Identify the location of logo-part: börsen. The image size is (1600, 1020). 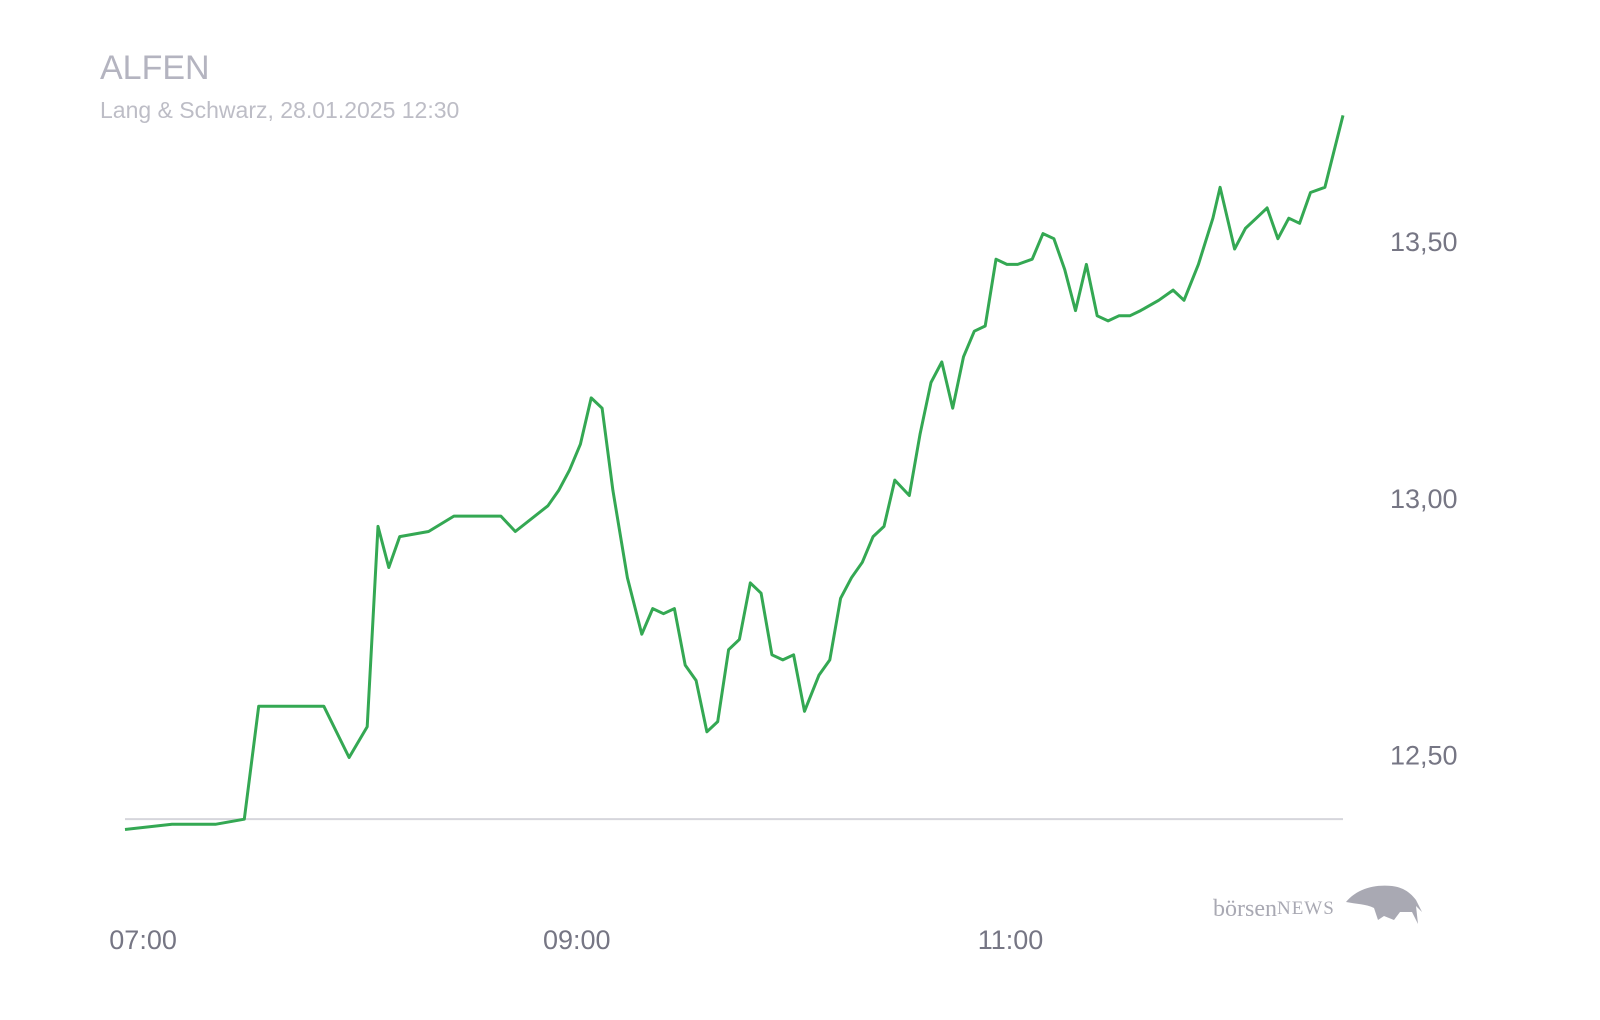
(1245, 909).